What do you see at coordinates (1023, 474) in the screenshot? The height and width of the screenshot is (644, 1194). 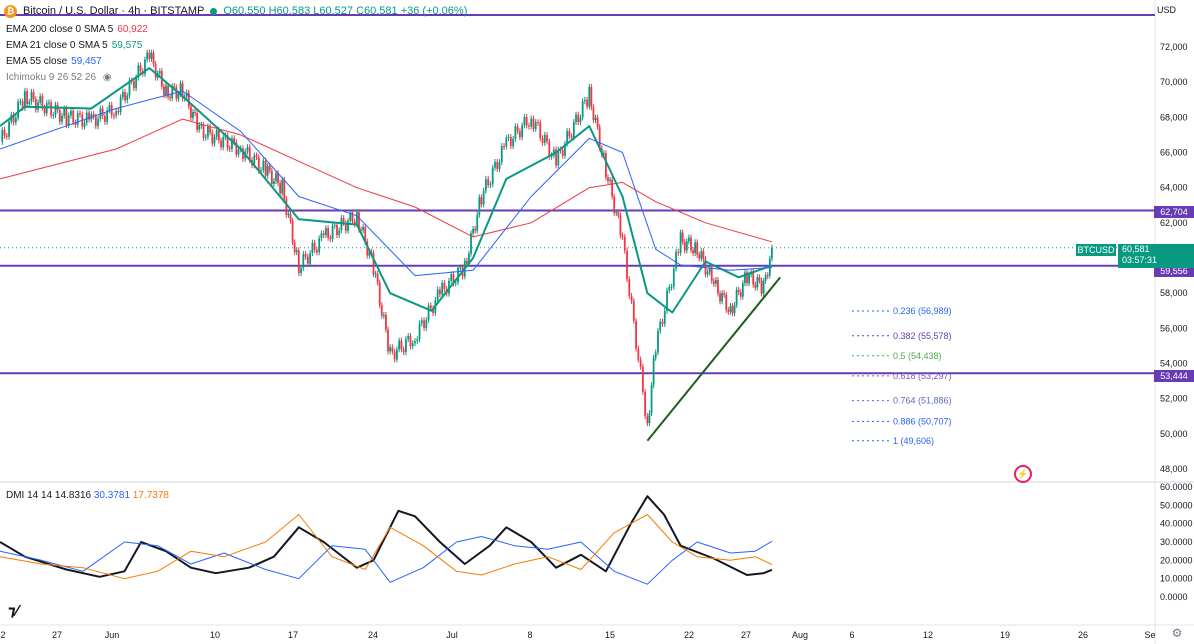 I see `replay-icon: ⚡` at bounding box center [1023, 474].